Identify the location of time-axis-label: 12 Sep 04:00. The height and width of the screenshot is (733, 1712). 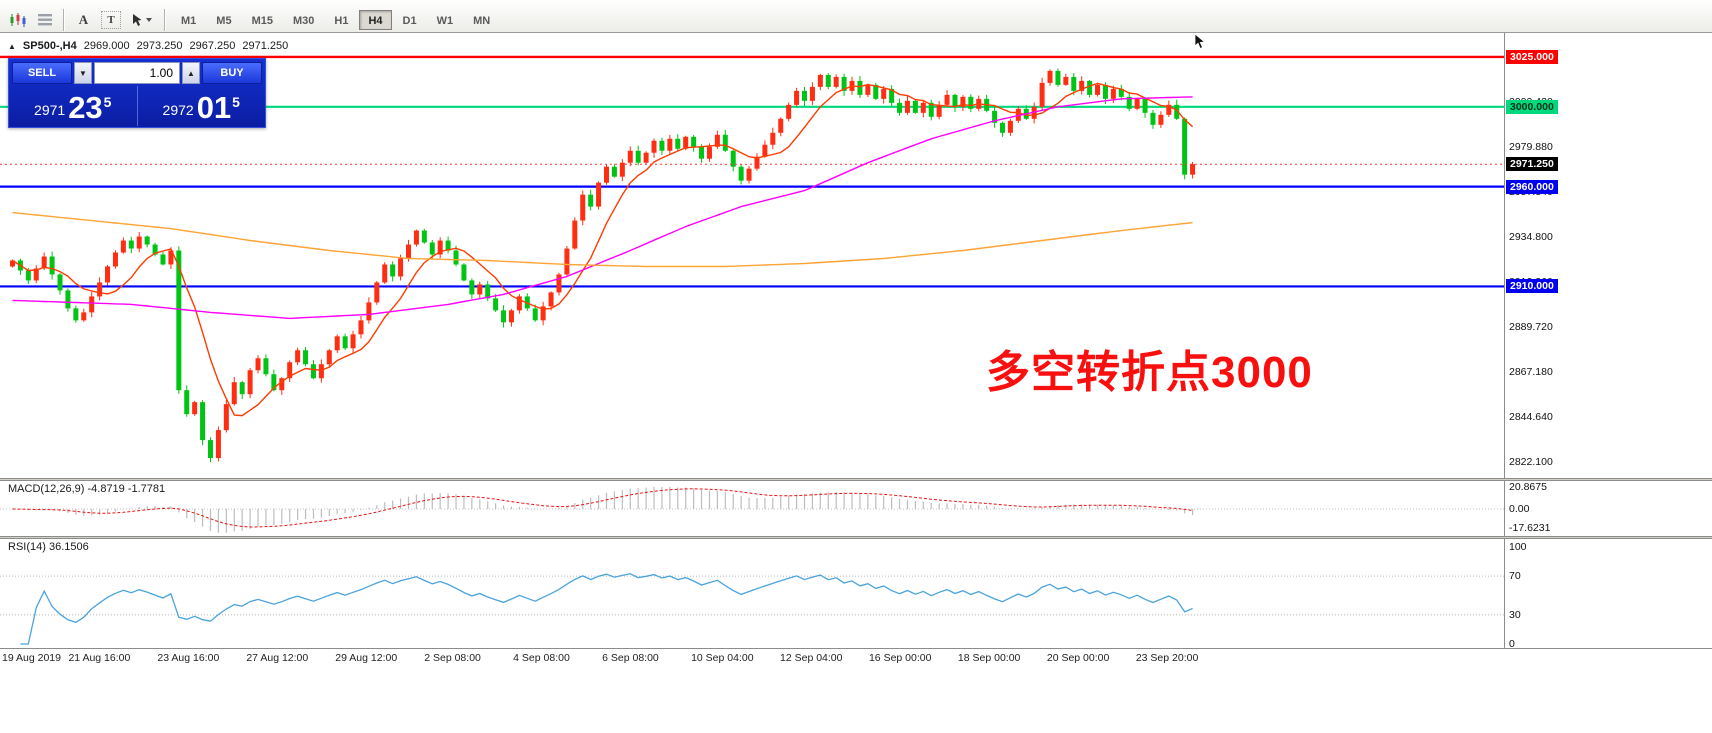
(811, 658).